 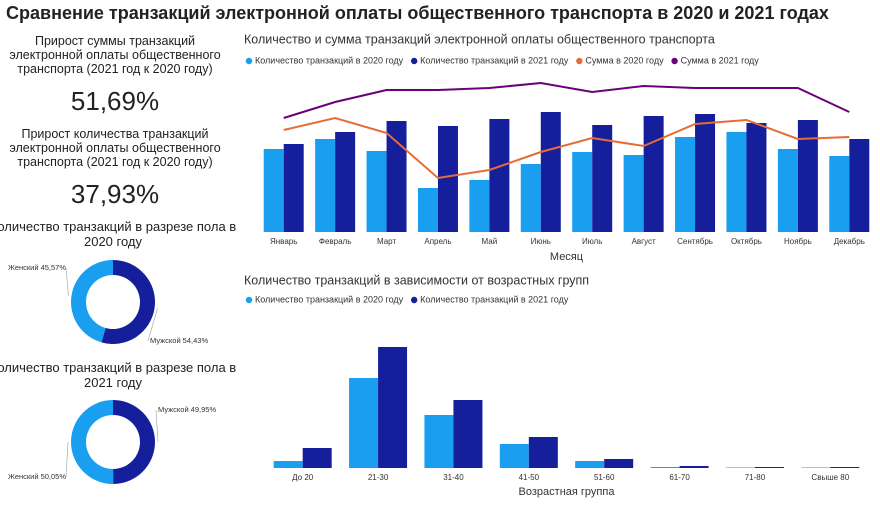 What do you see at coordinates (604, 477) in the screenshot?
I see `x-tick-label: 51-60` at bounding box center [604, 477].